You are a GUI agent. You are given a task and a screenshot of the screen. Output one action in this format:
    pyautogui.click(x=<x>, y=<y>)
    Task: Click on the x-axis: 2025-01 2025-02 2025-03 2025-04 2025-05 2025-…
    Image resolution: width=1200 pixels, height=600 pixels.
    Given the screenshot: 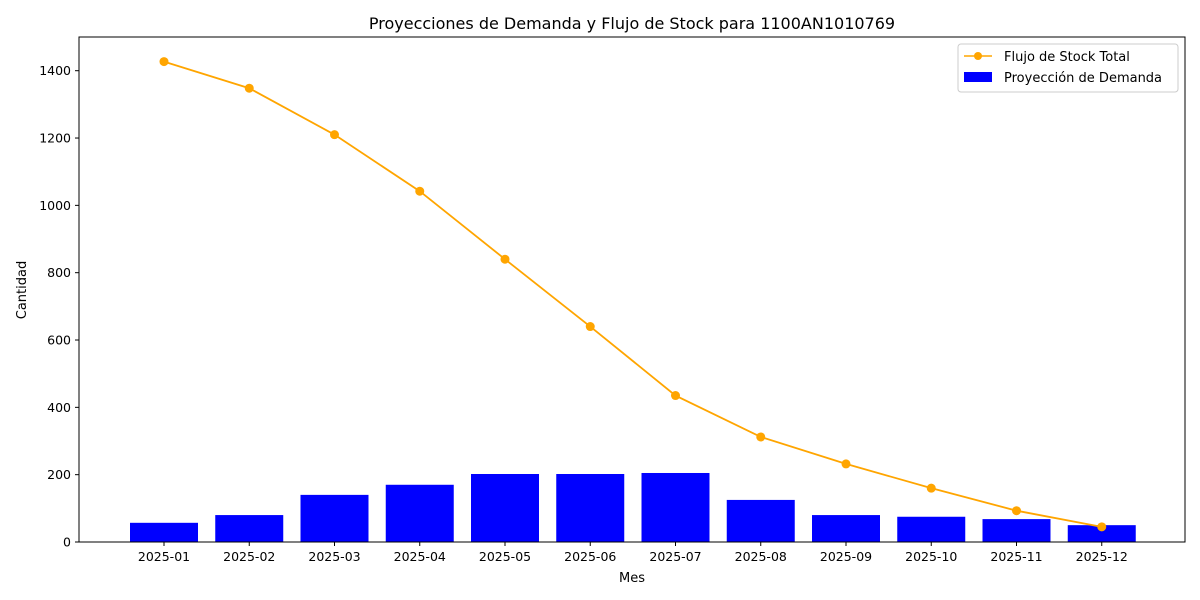 What is the action you would take?
    pyautogui.click(x=633, y=553)
    